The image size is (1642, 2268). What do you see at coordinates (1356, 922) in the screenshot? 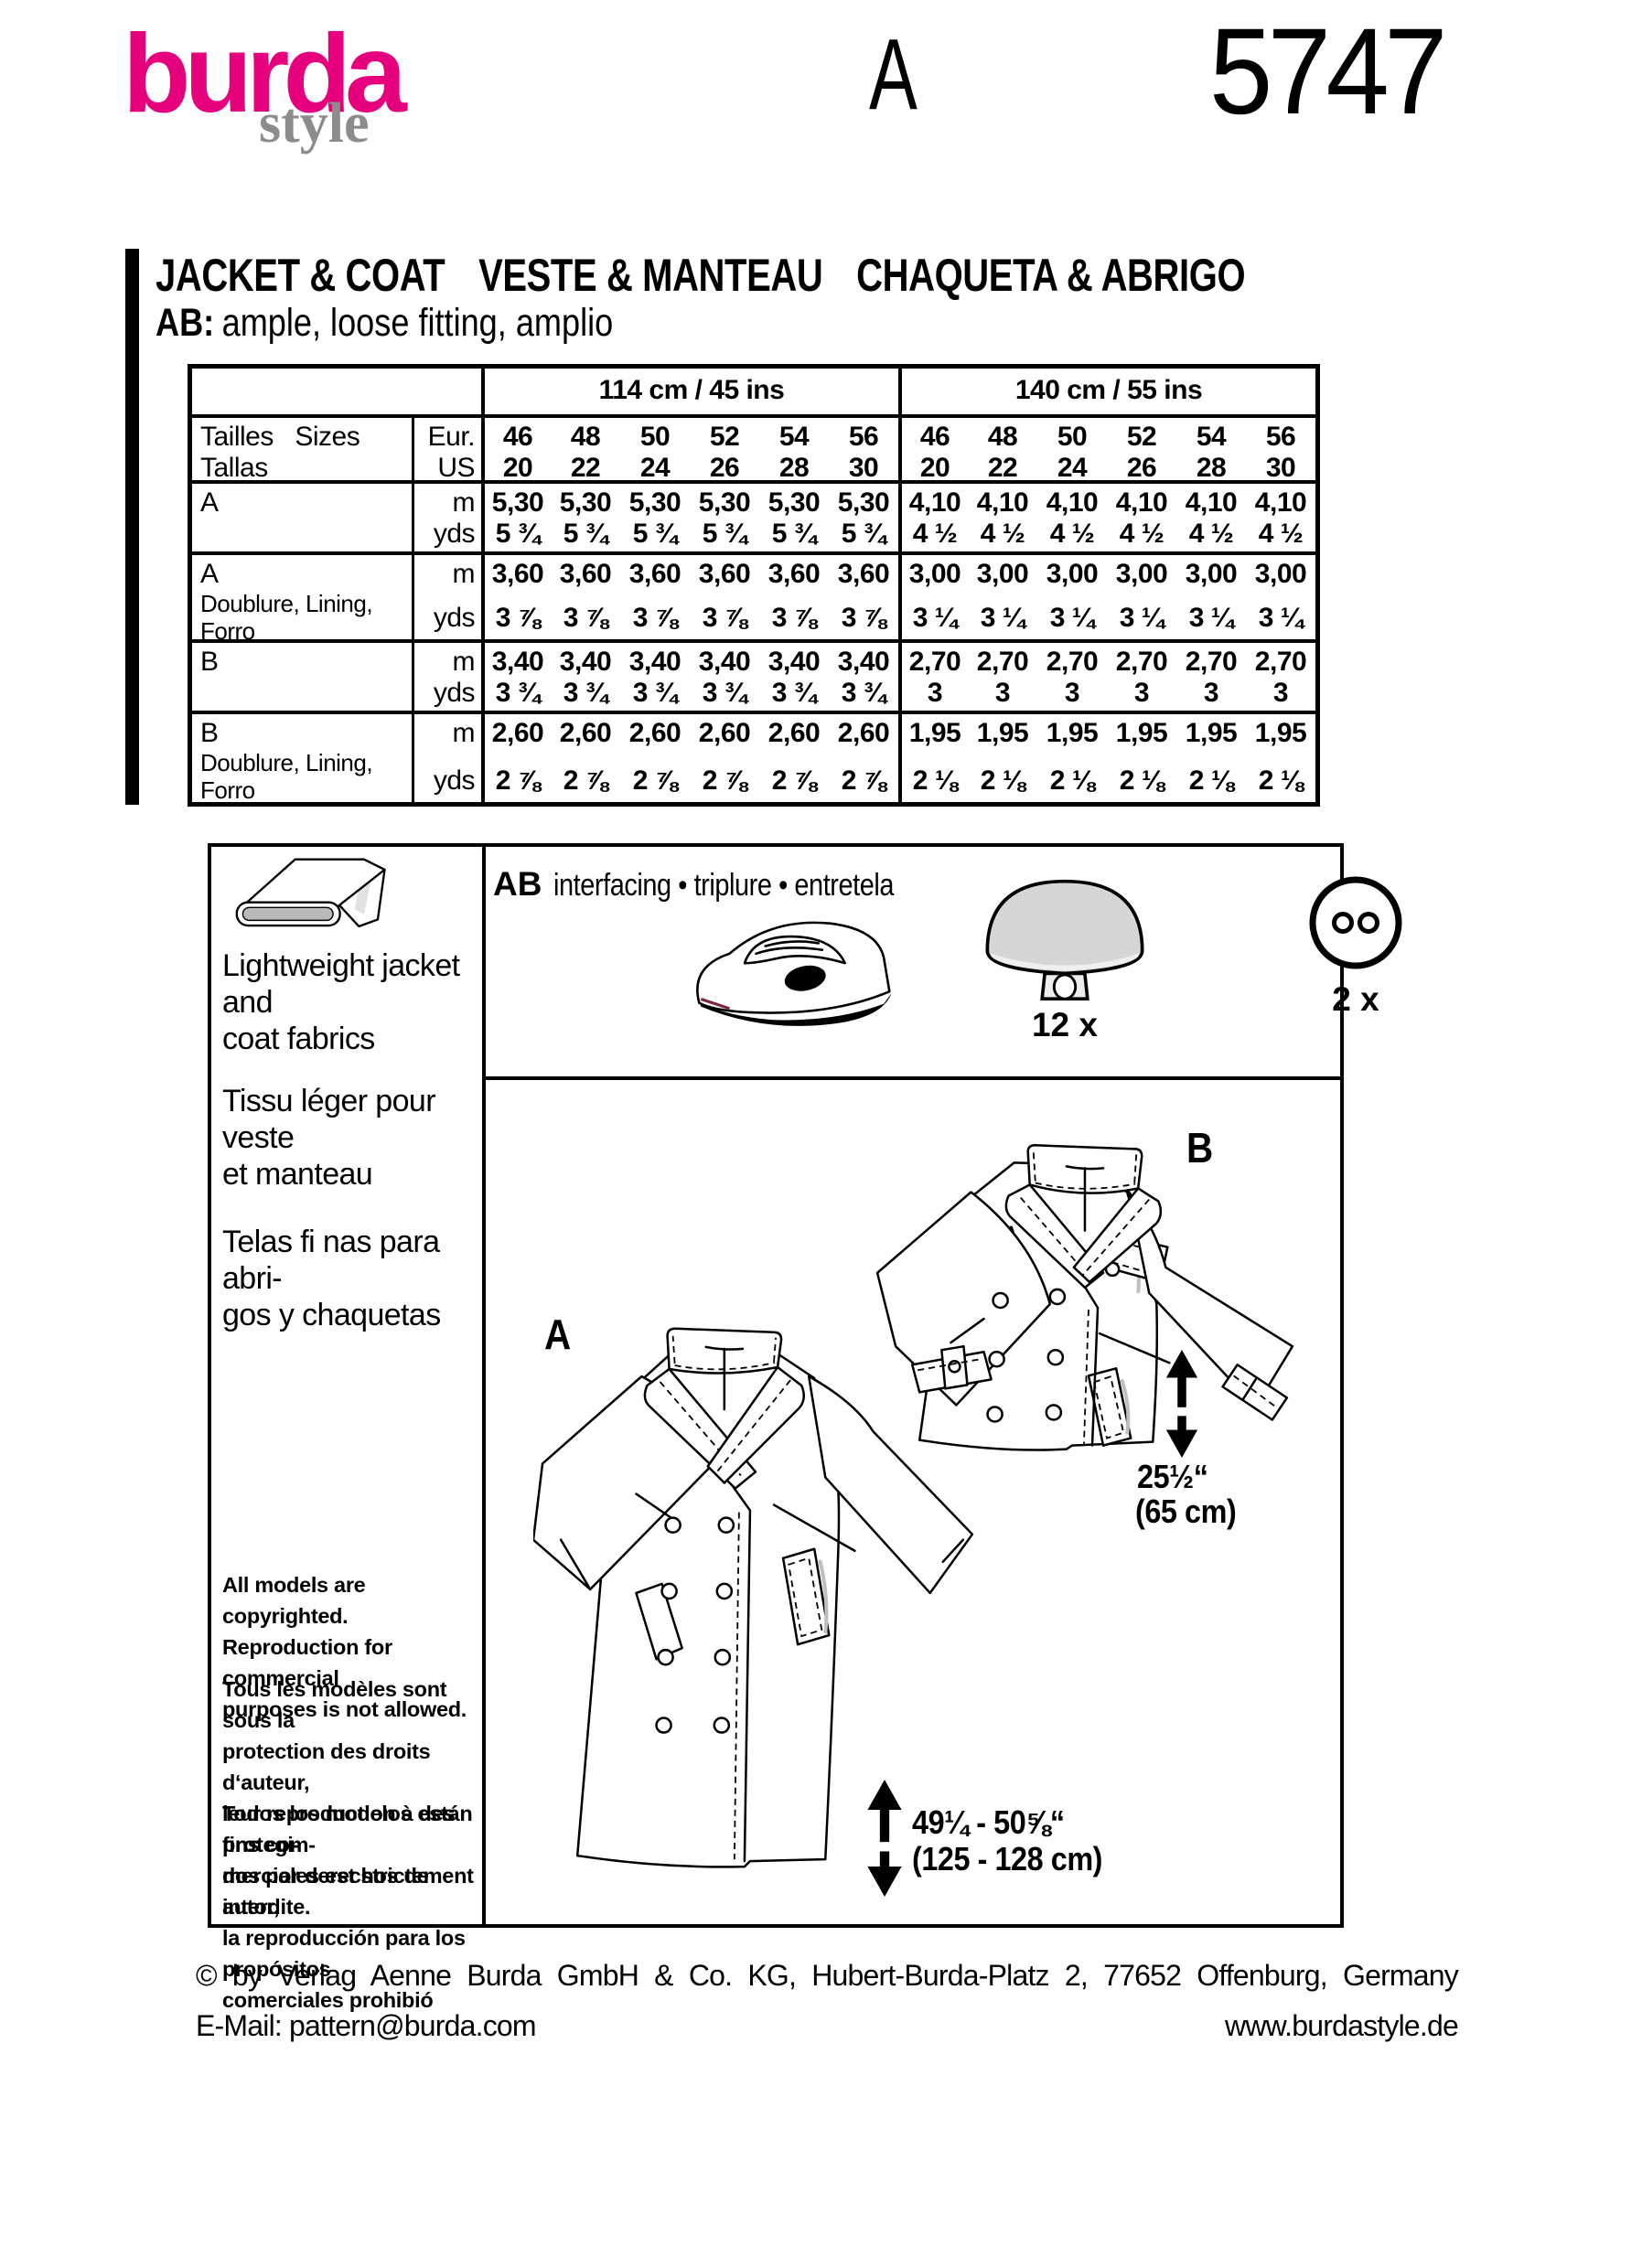
I see `two-hole-button-icon` at bounding box center [1356, 922].